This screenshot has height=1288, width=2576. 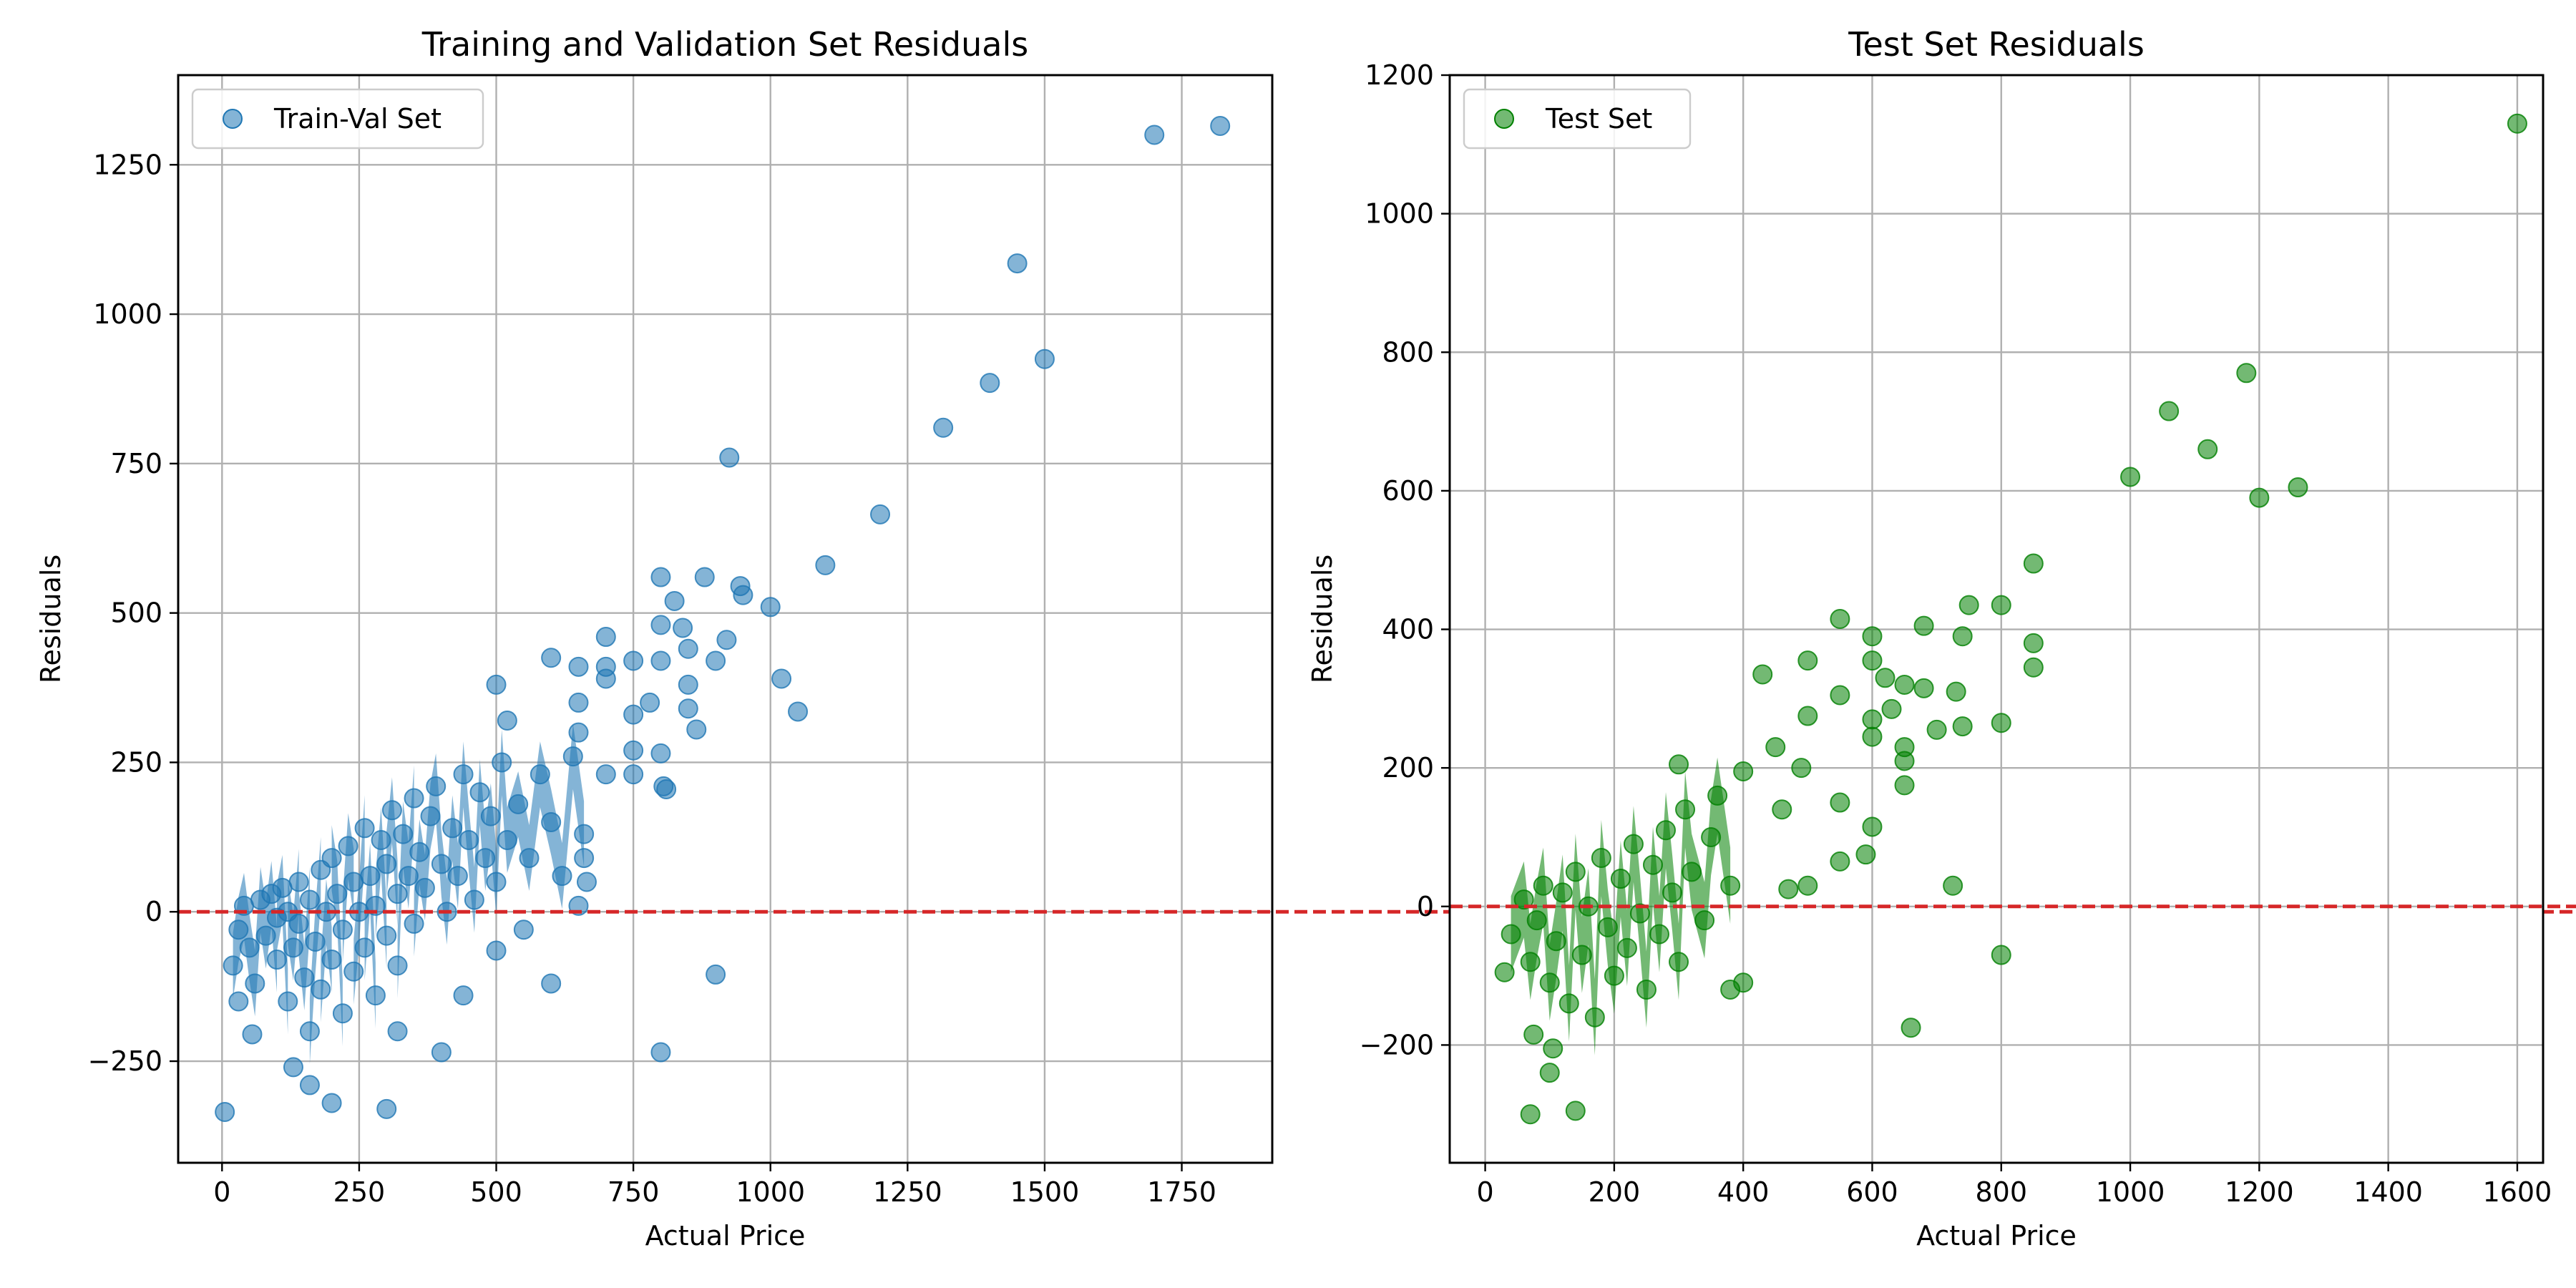 I want to click on x-tick-label: 500, so click(x=496, y=1192).